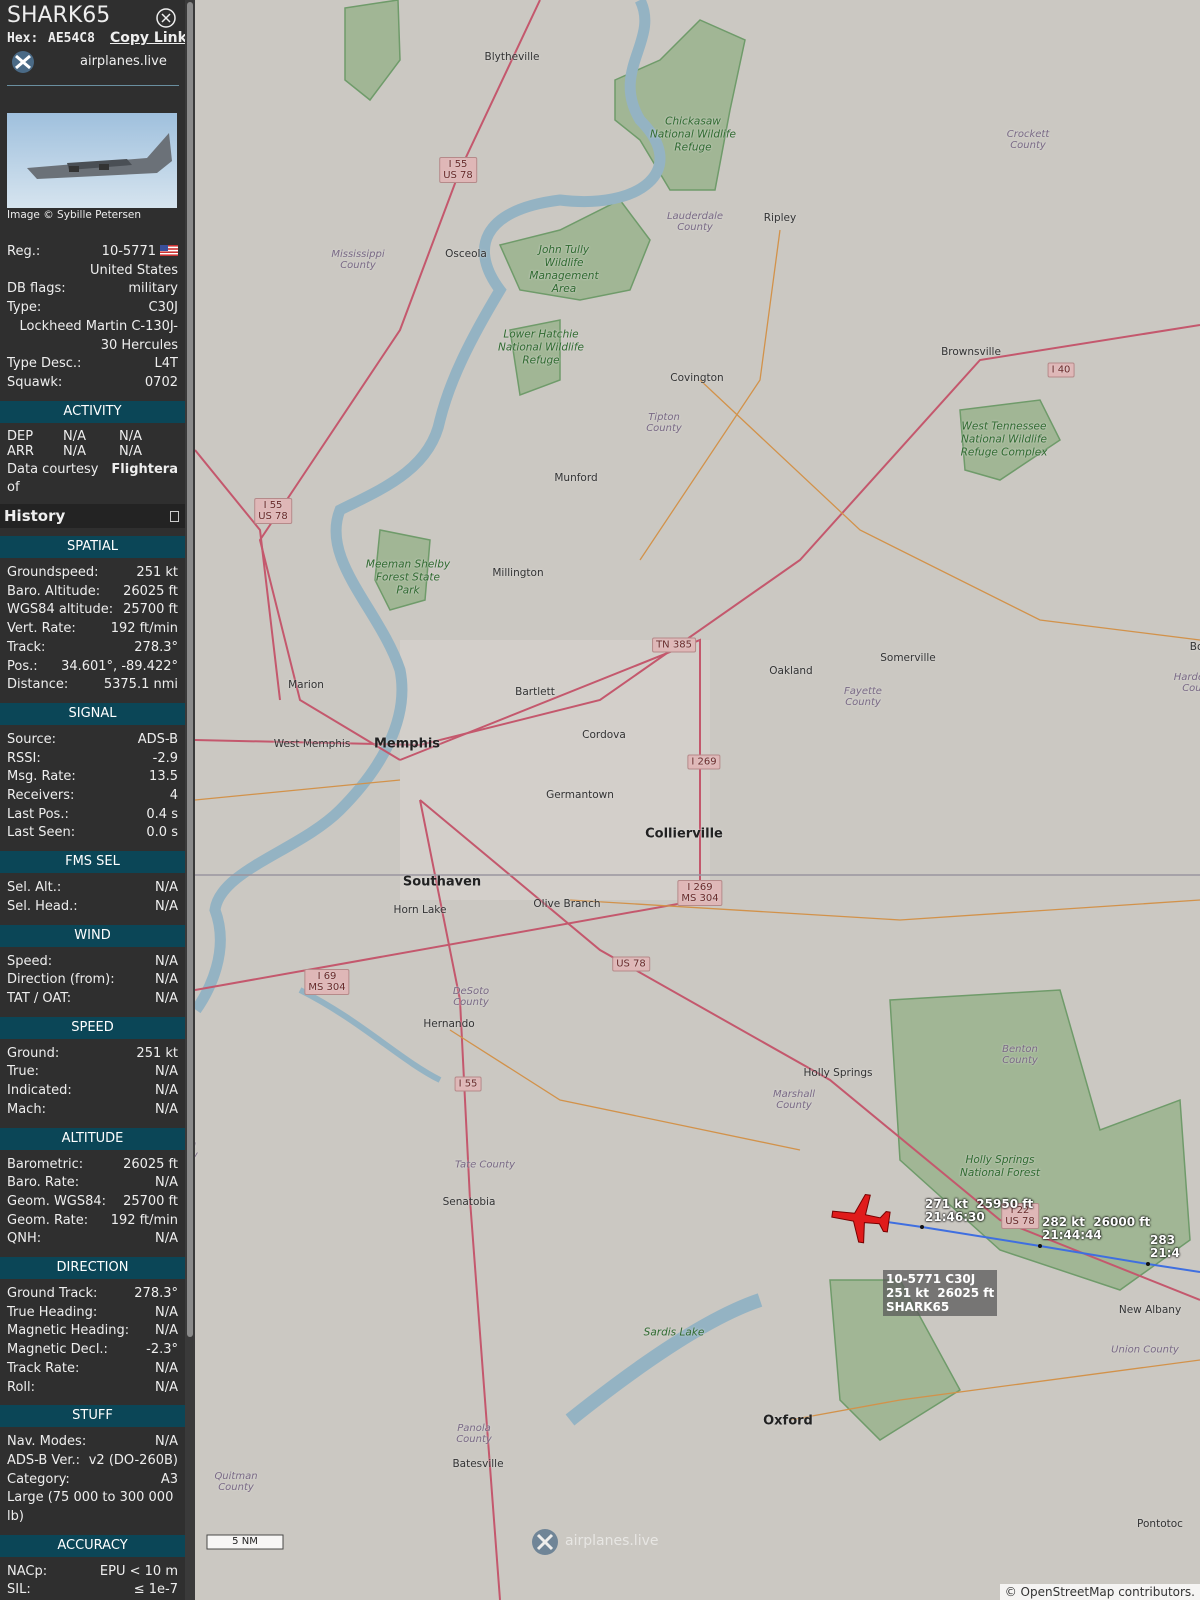  I want to click on row-value: 192 ft/min, so click(144, 629).